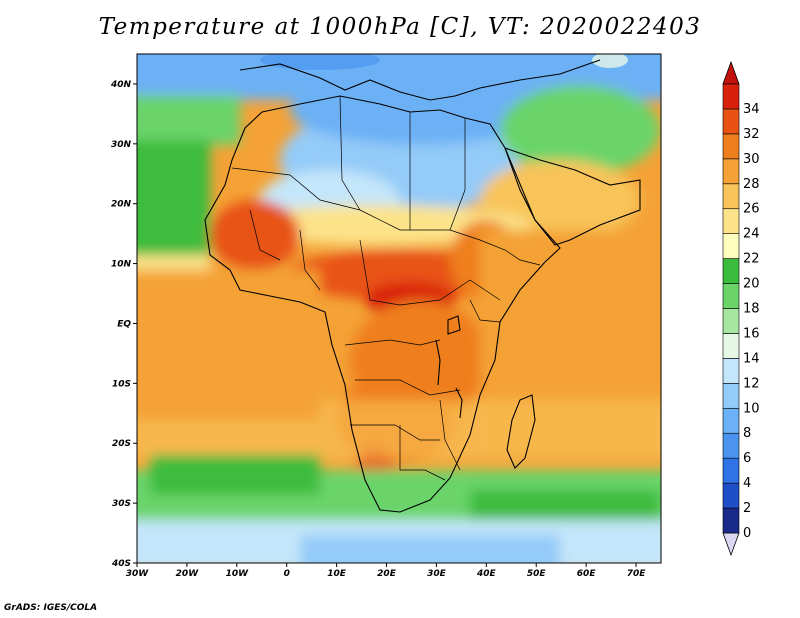 Image resolution: width=800 pixels, height=618 pixels. I want to click on lon-tick-label: 30E, so click(437, 574).